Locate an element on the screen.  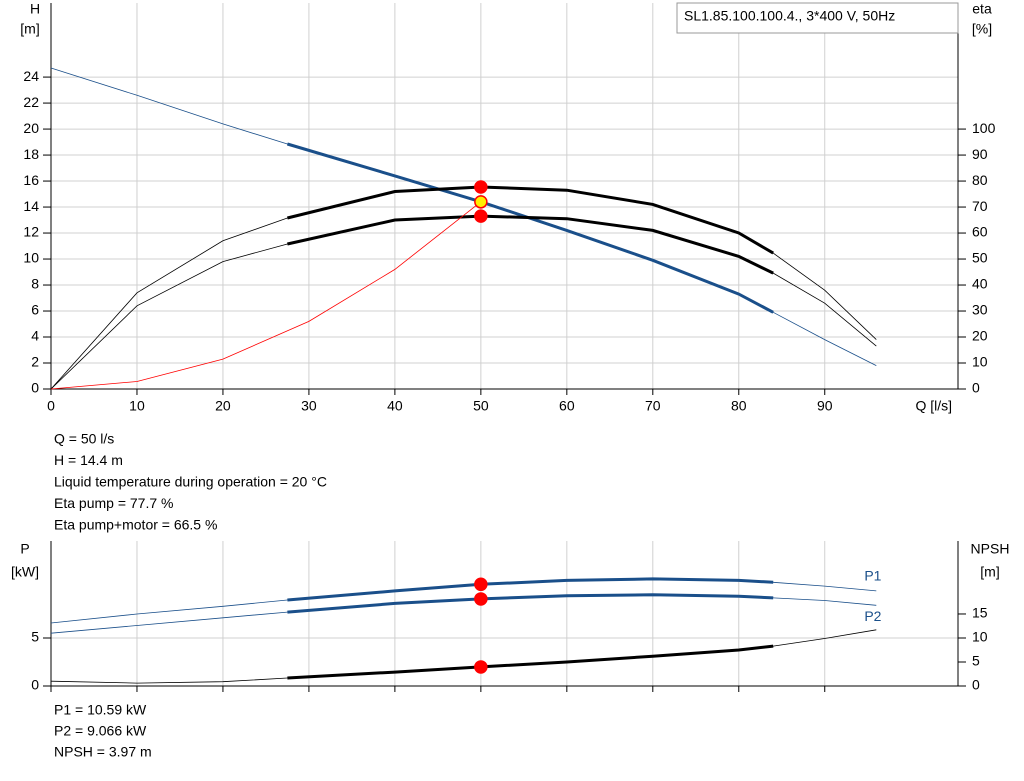
y2-axis-label: NPSH is located at coordinates (990, 549).